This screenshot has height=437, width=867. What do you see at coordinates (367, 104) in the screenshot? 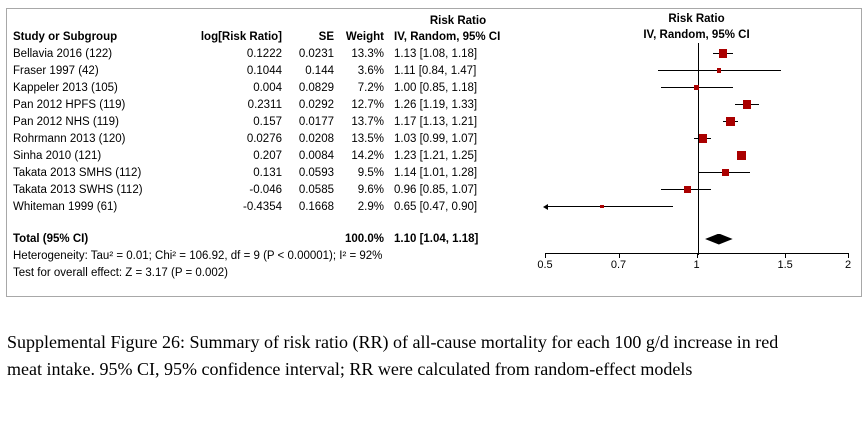
I see `weight-value: 12.7%` at bounding box center [367, 104].